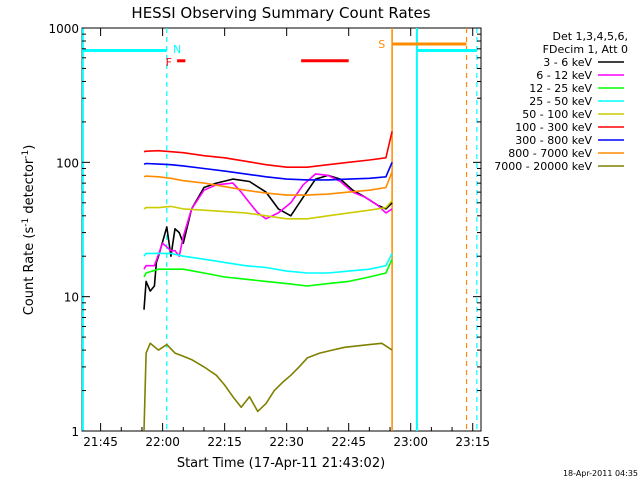  Describe the element at coordinates (75, 432) in the screenshot. I see `y-tick-label-0: 1` at that location.